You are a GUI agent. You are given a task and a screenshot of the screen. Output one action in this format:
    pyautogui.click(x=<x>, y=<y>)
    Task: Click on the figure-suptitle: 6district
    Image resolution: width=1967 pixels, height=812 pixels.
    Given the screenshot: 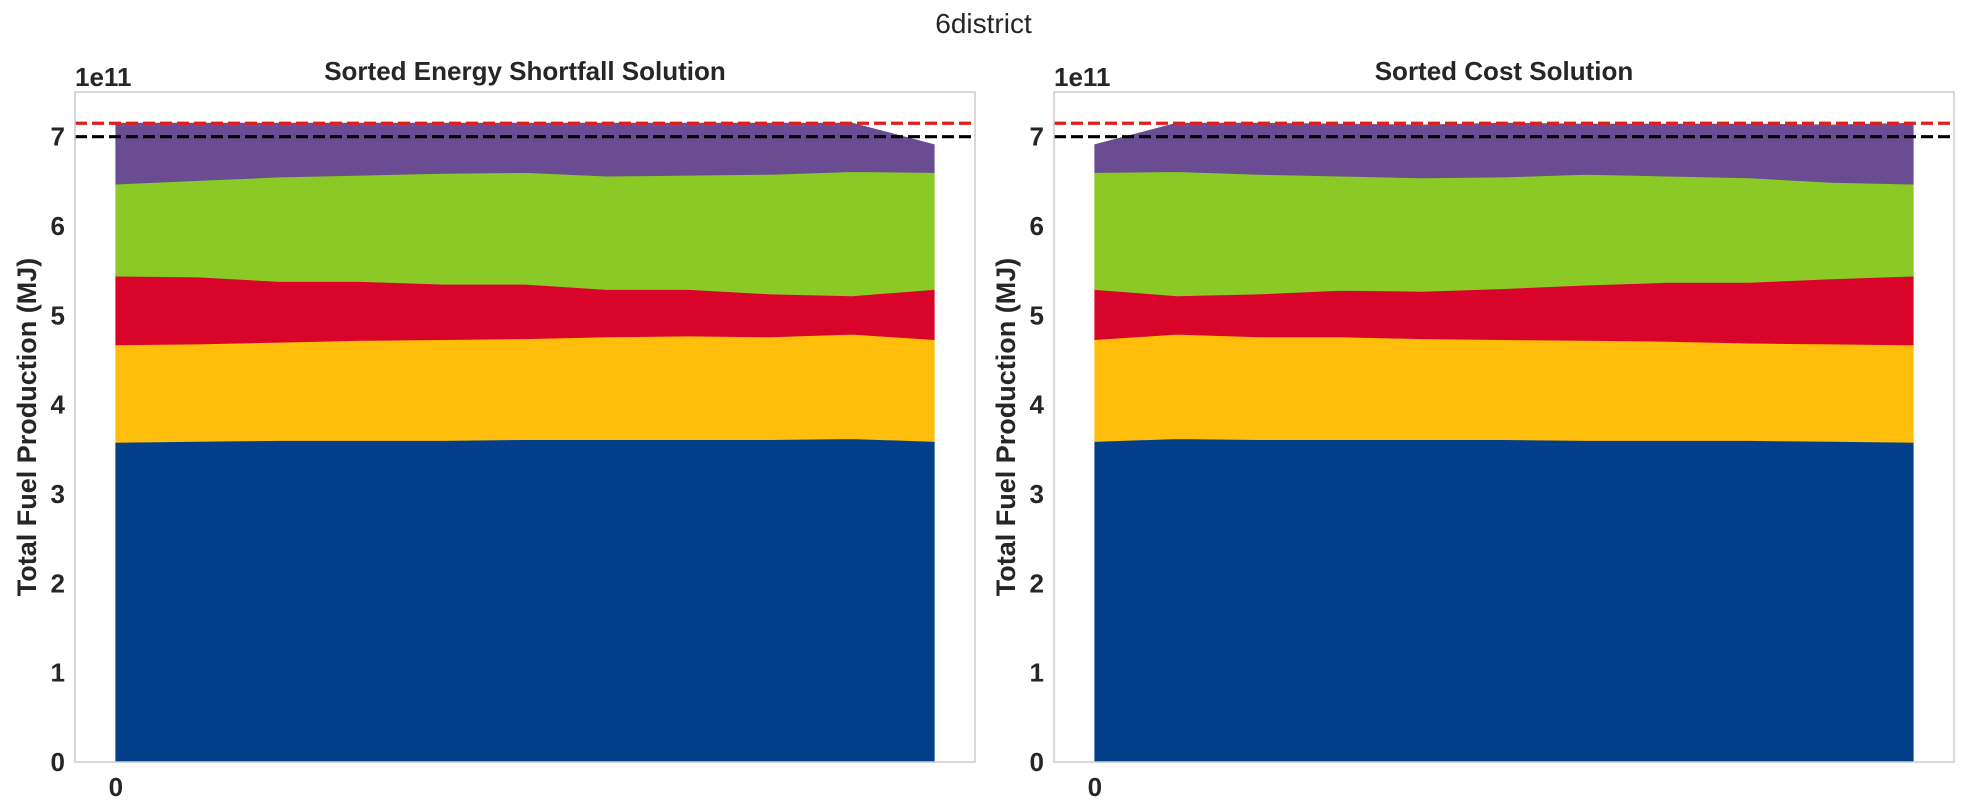 What is the action you would take?
    pyautogui.click(x=983, y=23)
    